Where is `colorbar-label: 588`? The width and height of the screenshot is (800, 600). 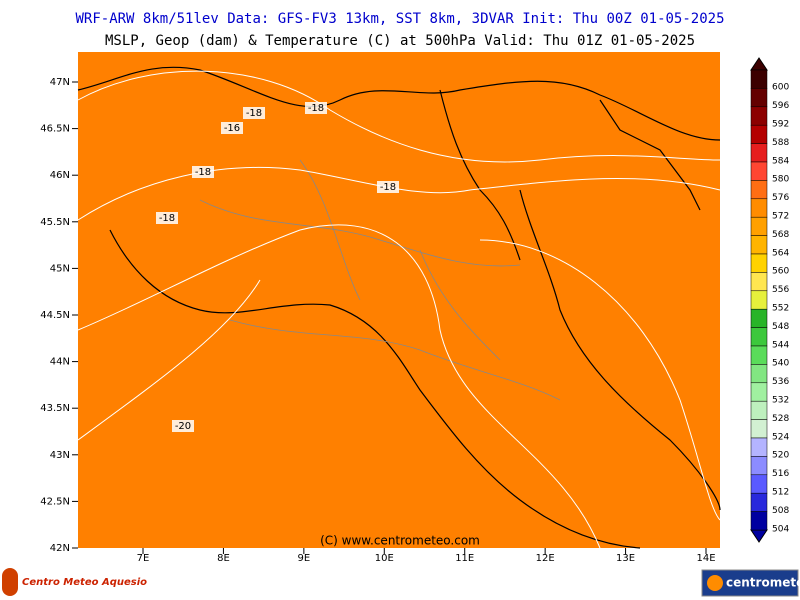
colorbar-label: 588 is located at coordinates (780, 143).